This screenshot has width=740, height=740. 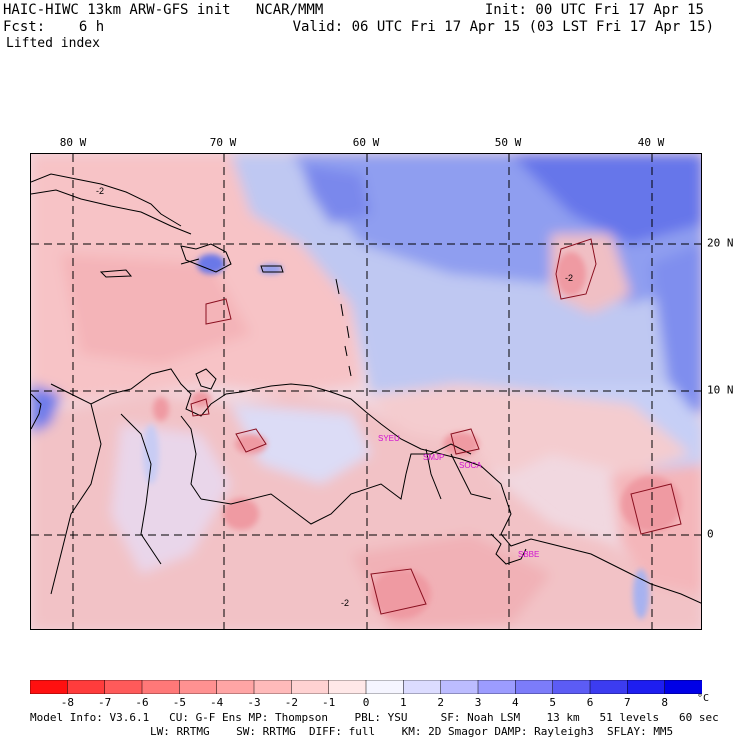 I want to click on station-label-smjp: SMJP, so click(x=433, y=457).